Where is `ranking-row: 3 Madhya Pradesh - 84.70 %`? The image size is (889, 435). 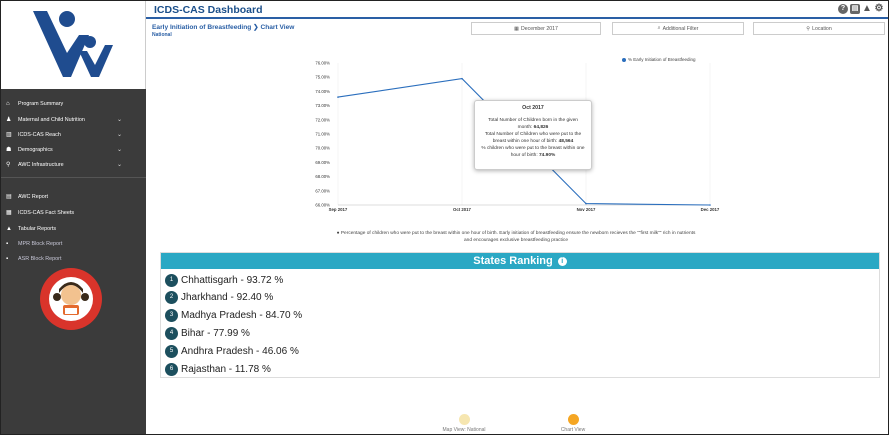
ranking-row: 3 Madhya Pradesh - 84.70 % is located at coordinates (233, 316).